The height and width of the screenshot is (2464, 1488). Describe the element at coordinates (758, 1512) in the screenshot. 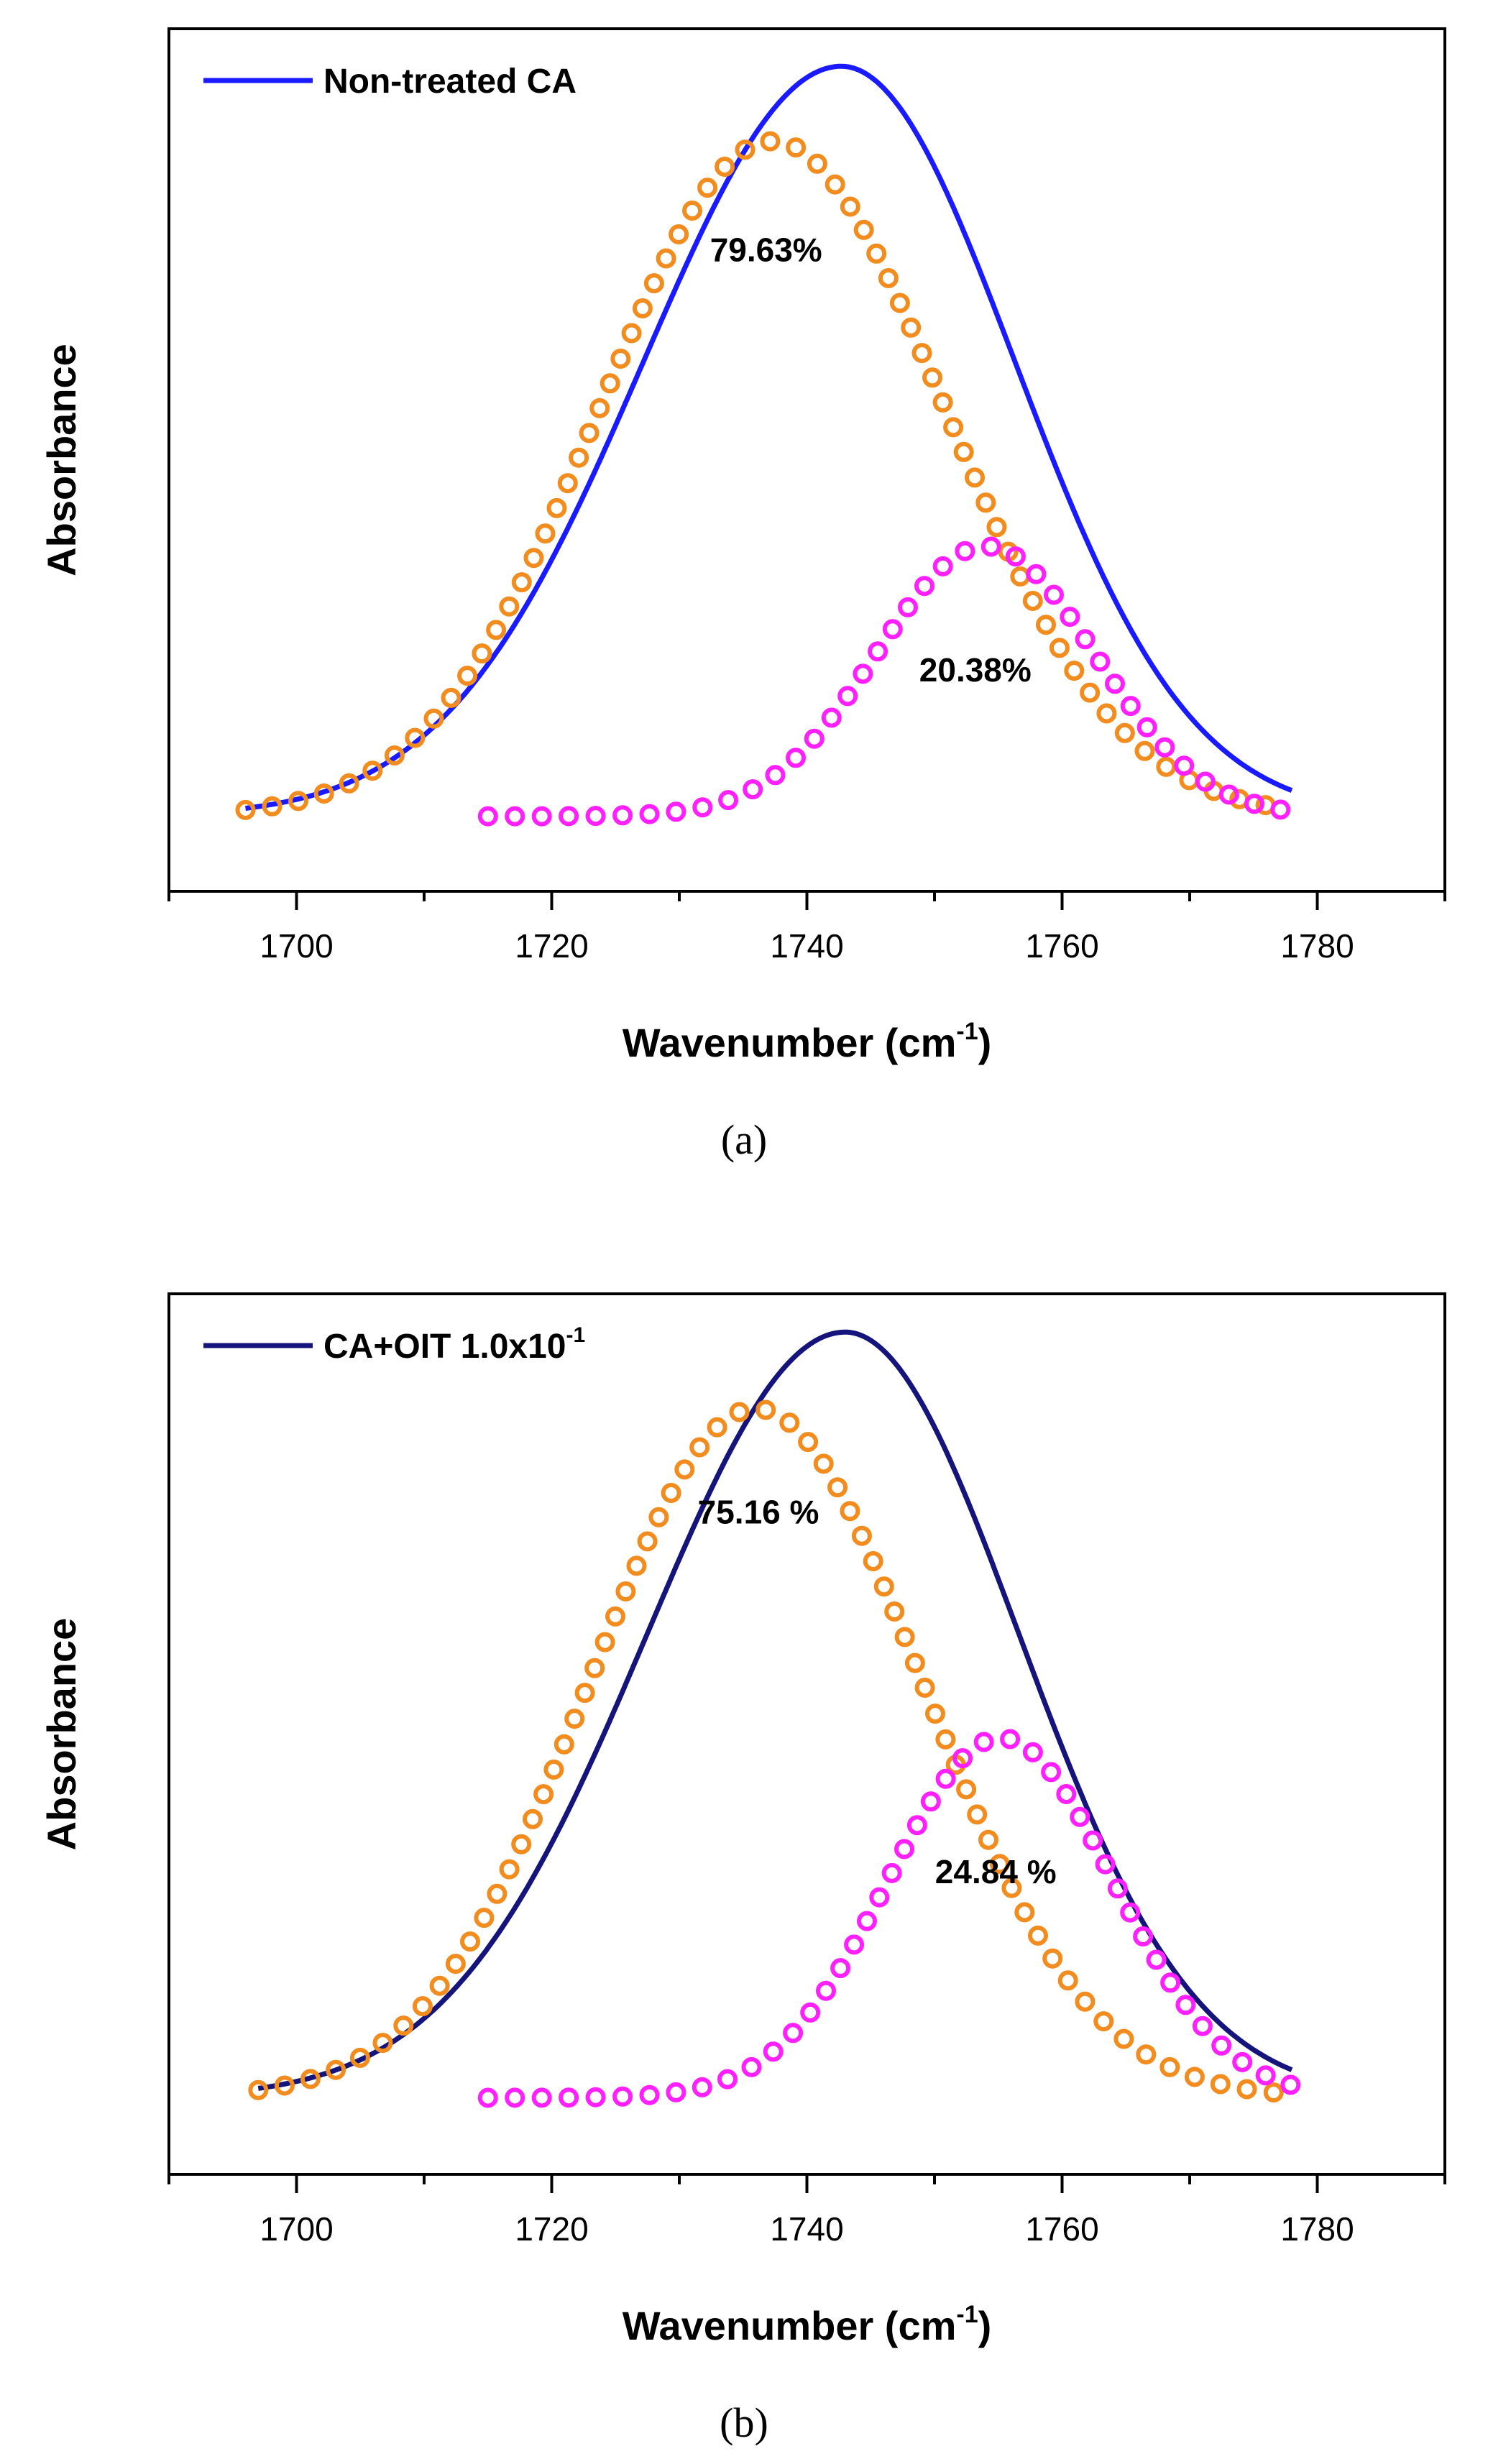

I see `peak-area-label: 75.16 %` at that location.